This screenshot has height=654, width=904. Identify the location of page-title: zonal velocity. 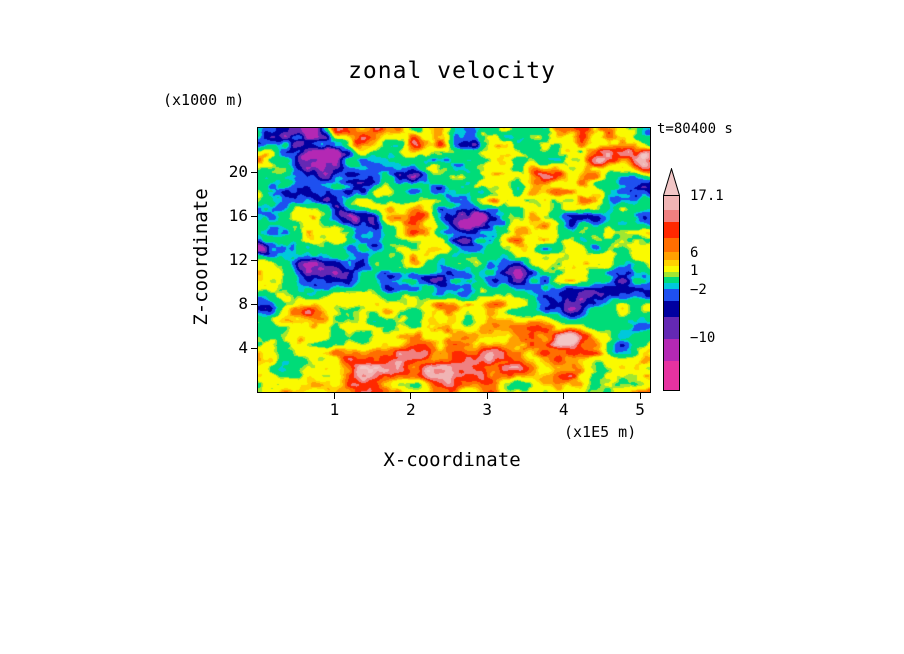
(452, 71).